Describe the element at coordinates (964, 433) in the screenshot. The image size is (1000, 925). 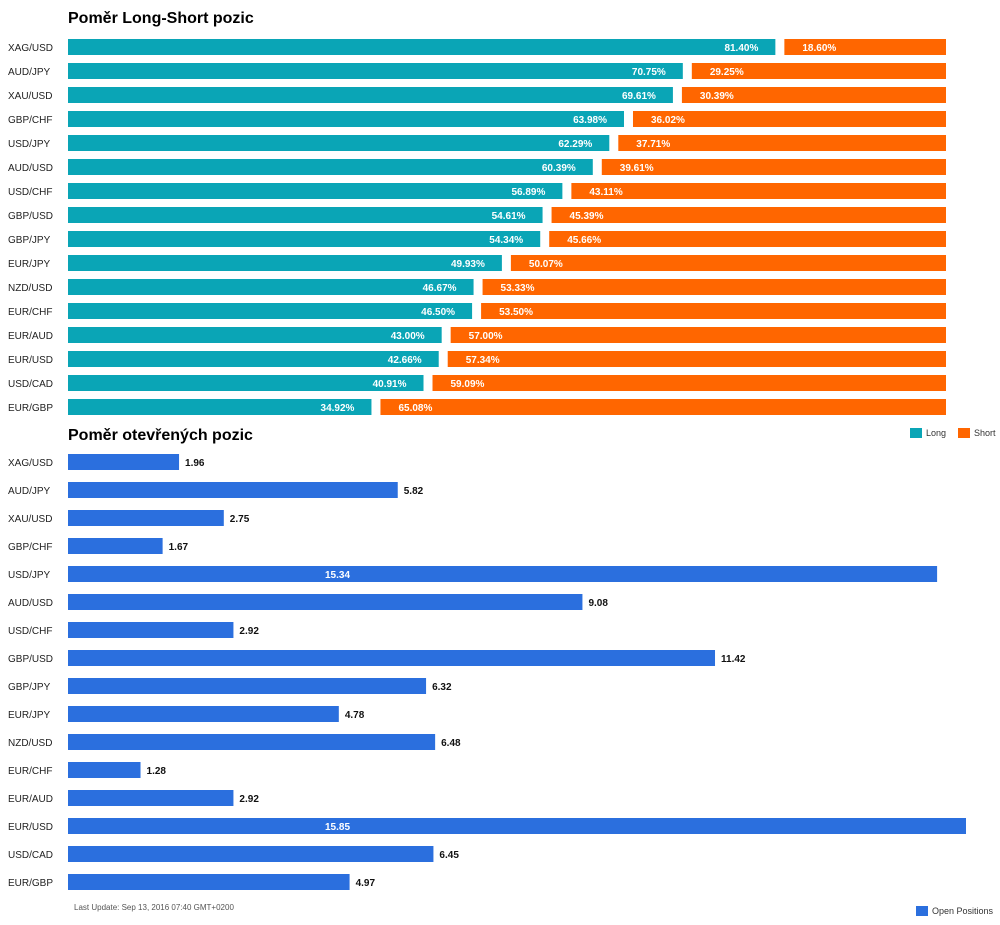
I see `short-legend-swatch` at that location.